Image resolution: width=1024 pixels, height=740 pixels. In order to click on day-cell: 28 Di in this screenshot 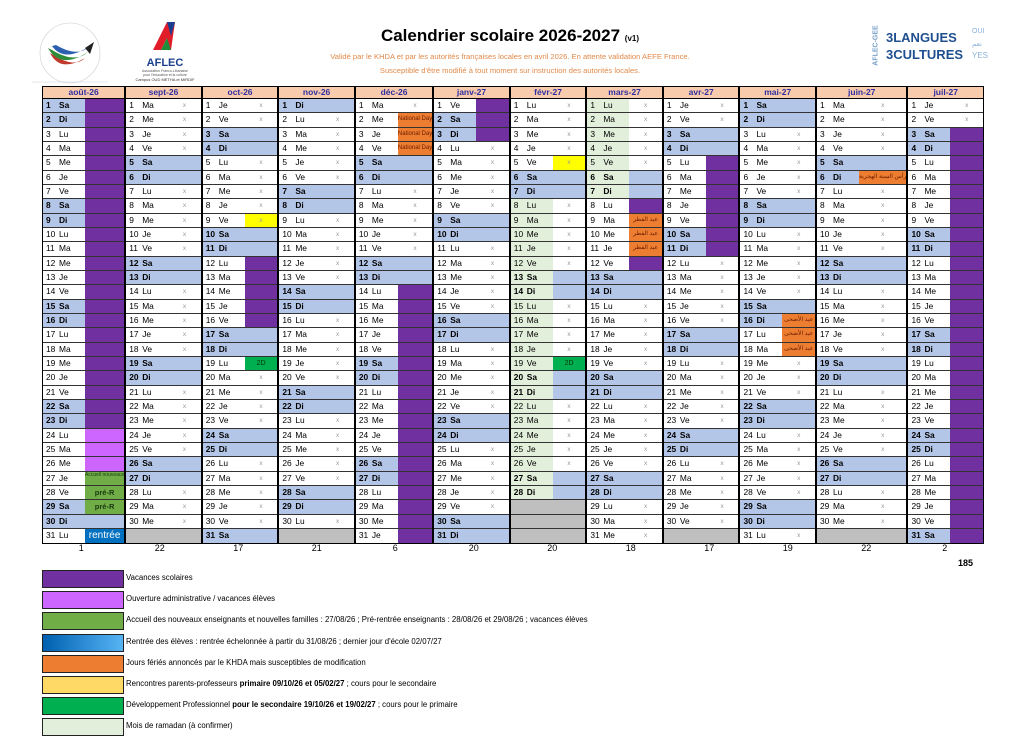, I will do `click(531, 492)`.